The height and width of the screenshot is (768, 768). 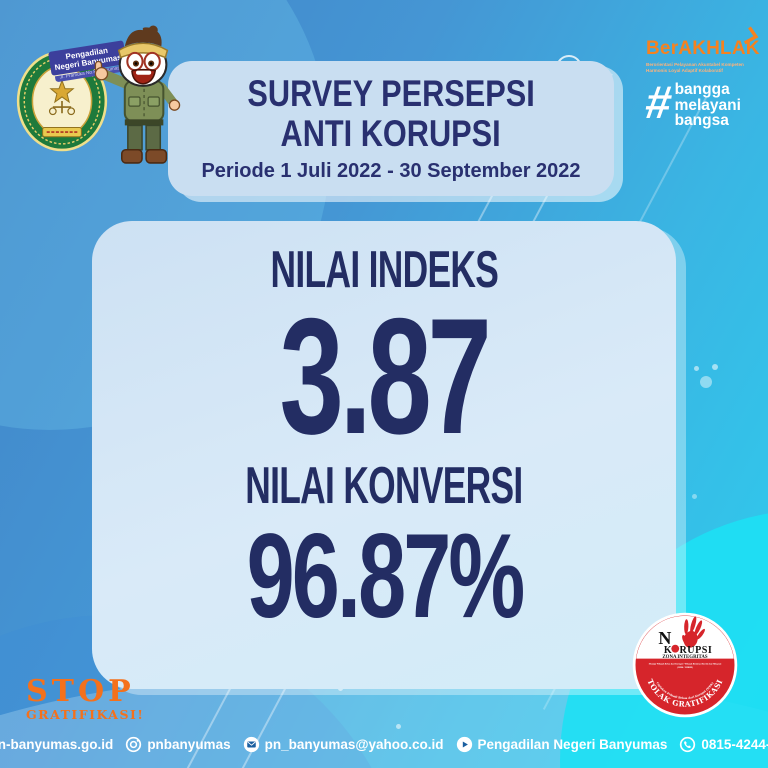 What do you see at coordinates (391, 133) in the screenshot?
I see `survey-title-line2: ANTI KORUPSI` at bounding box center [391, 133].